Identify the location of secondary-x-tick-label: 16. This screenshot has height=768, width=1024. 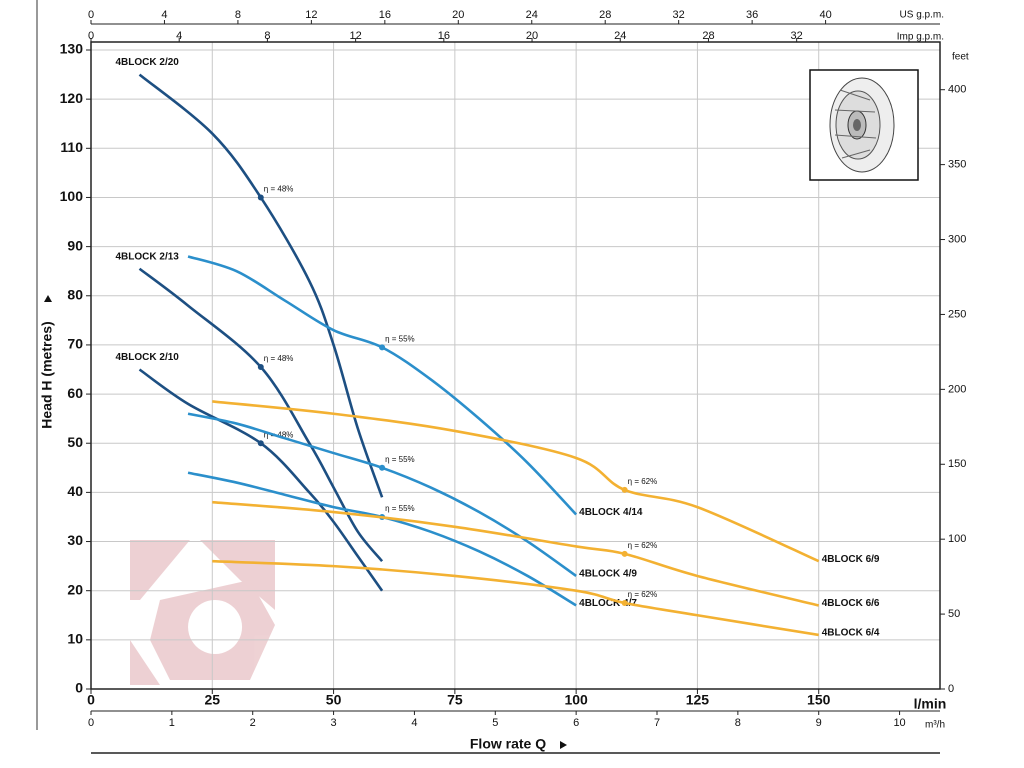
(385, 15).